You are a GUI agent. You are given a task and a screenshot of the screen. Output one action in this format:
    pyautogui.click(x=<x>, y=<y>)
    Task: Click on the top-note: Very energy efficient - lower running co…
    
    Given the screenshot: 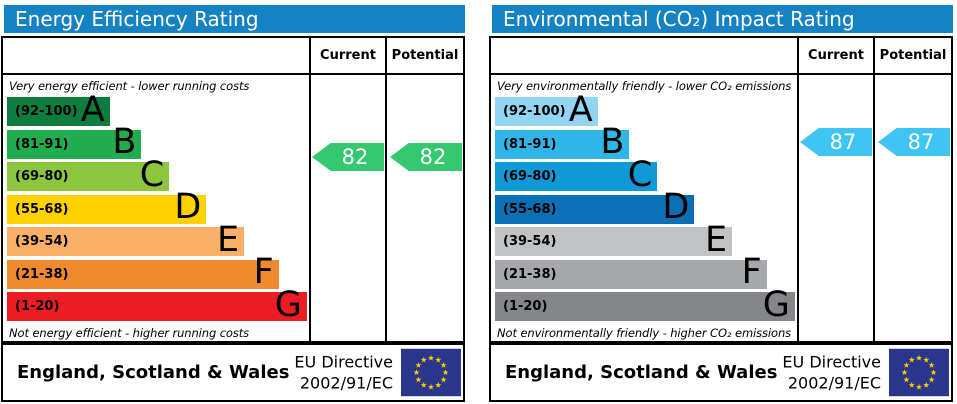 What is the action you would take?
    pyautogui.click(x=129, y=86)
    